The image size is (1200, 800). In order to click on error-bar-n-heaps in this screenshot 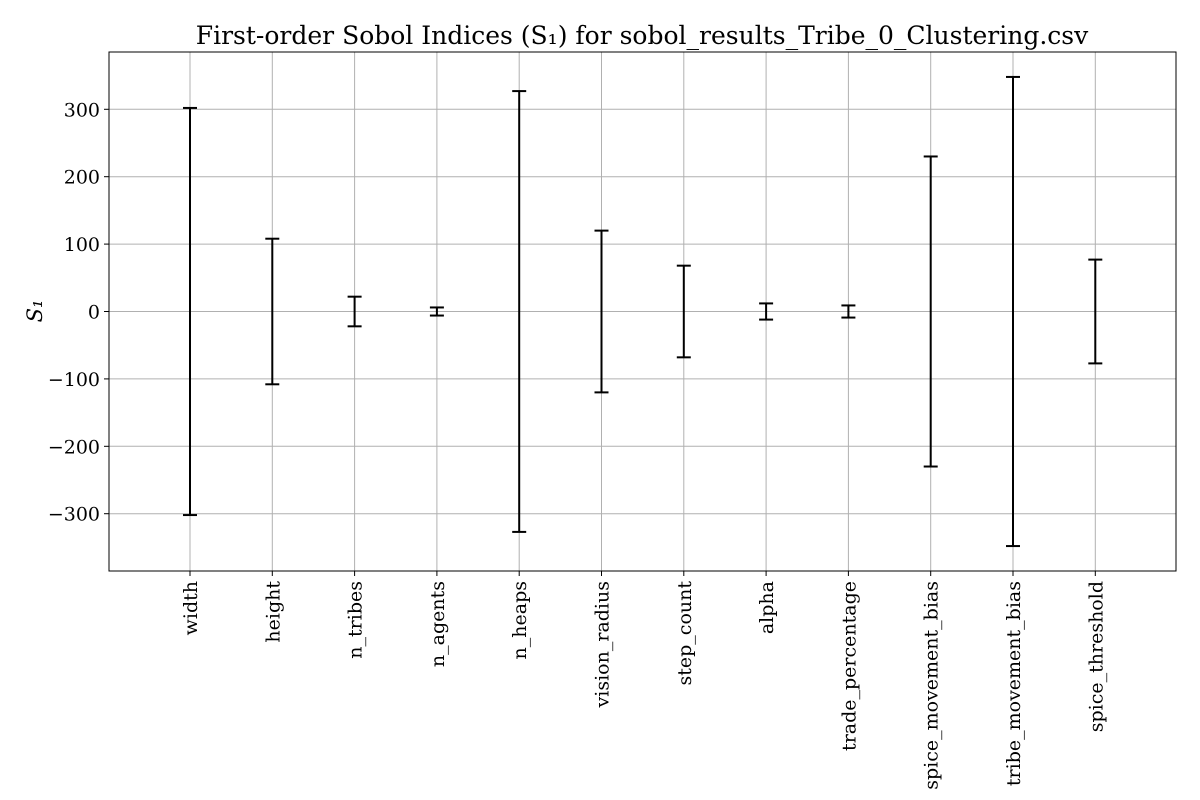, I will do `click(519, 311)`.